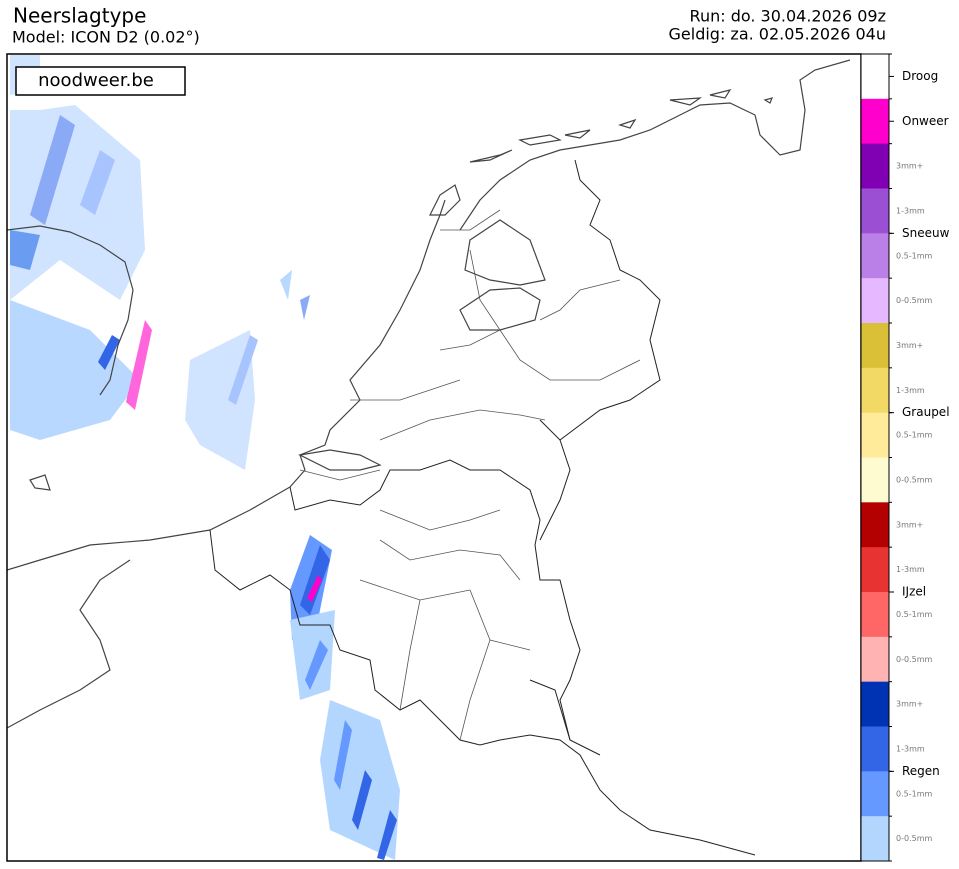 Image resolution: width=959 pixels, height=869 pixels. I want to click on title: Neerslagtype, so click(79, 16).